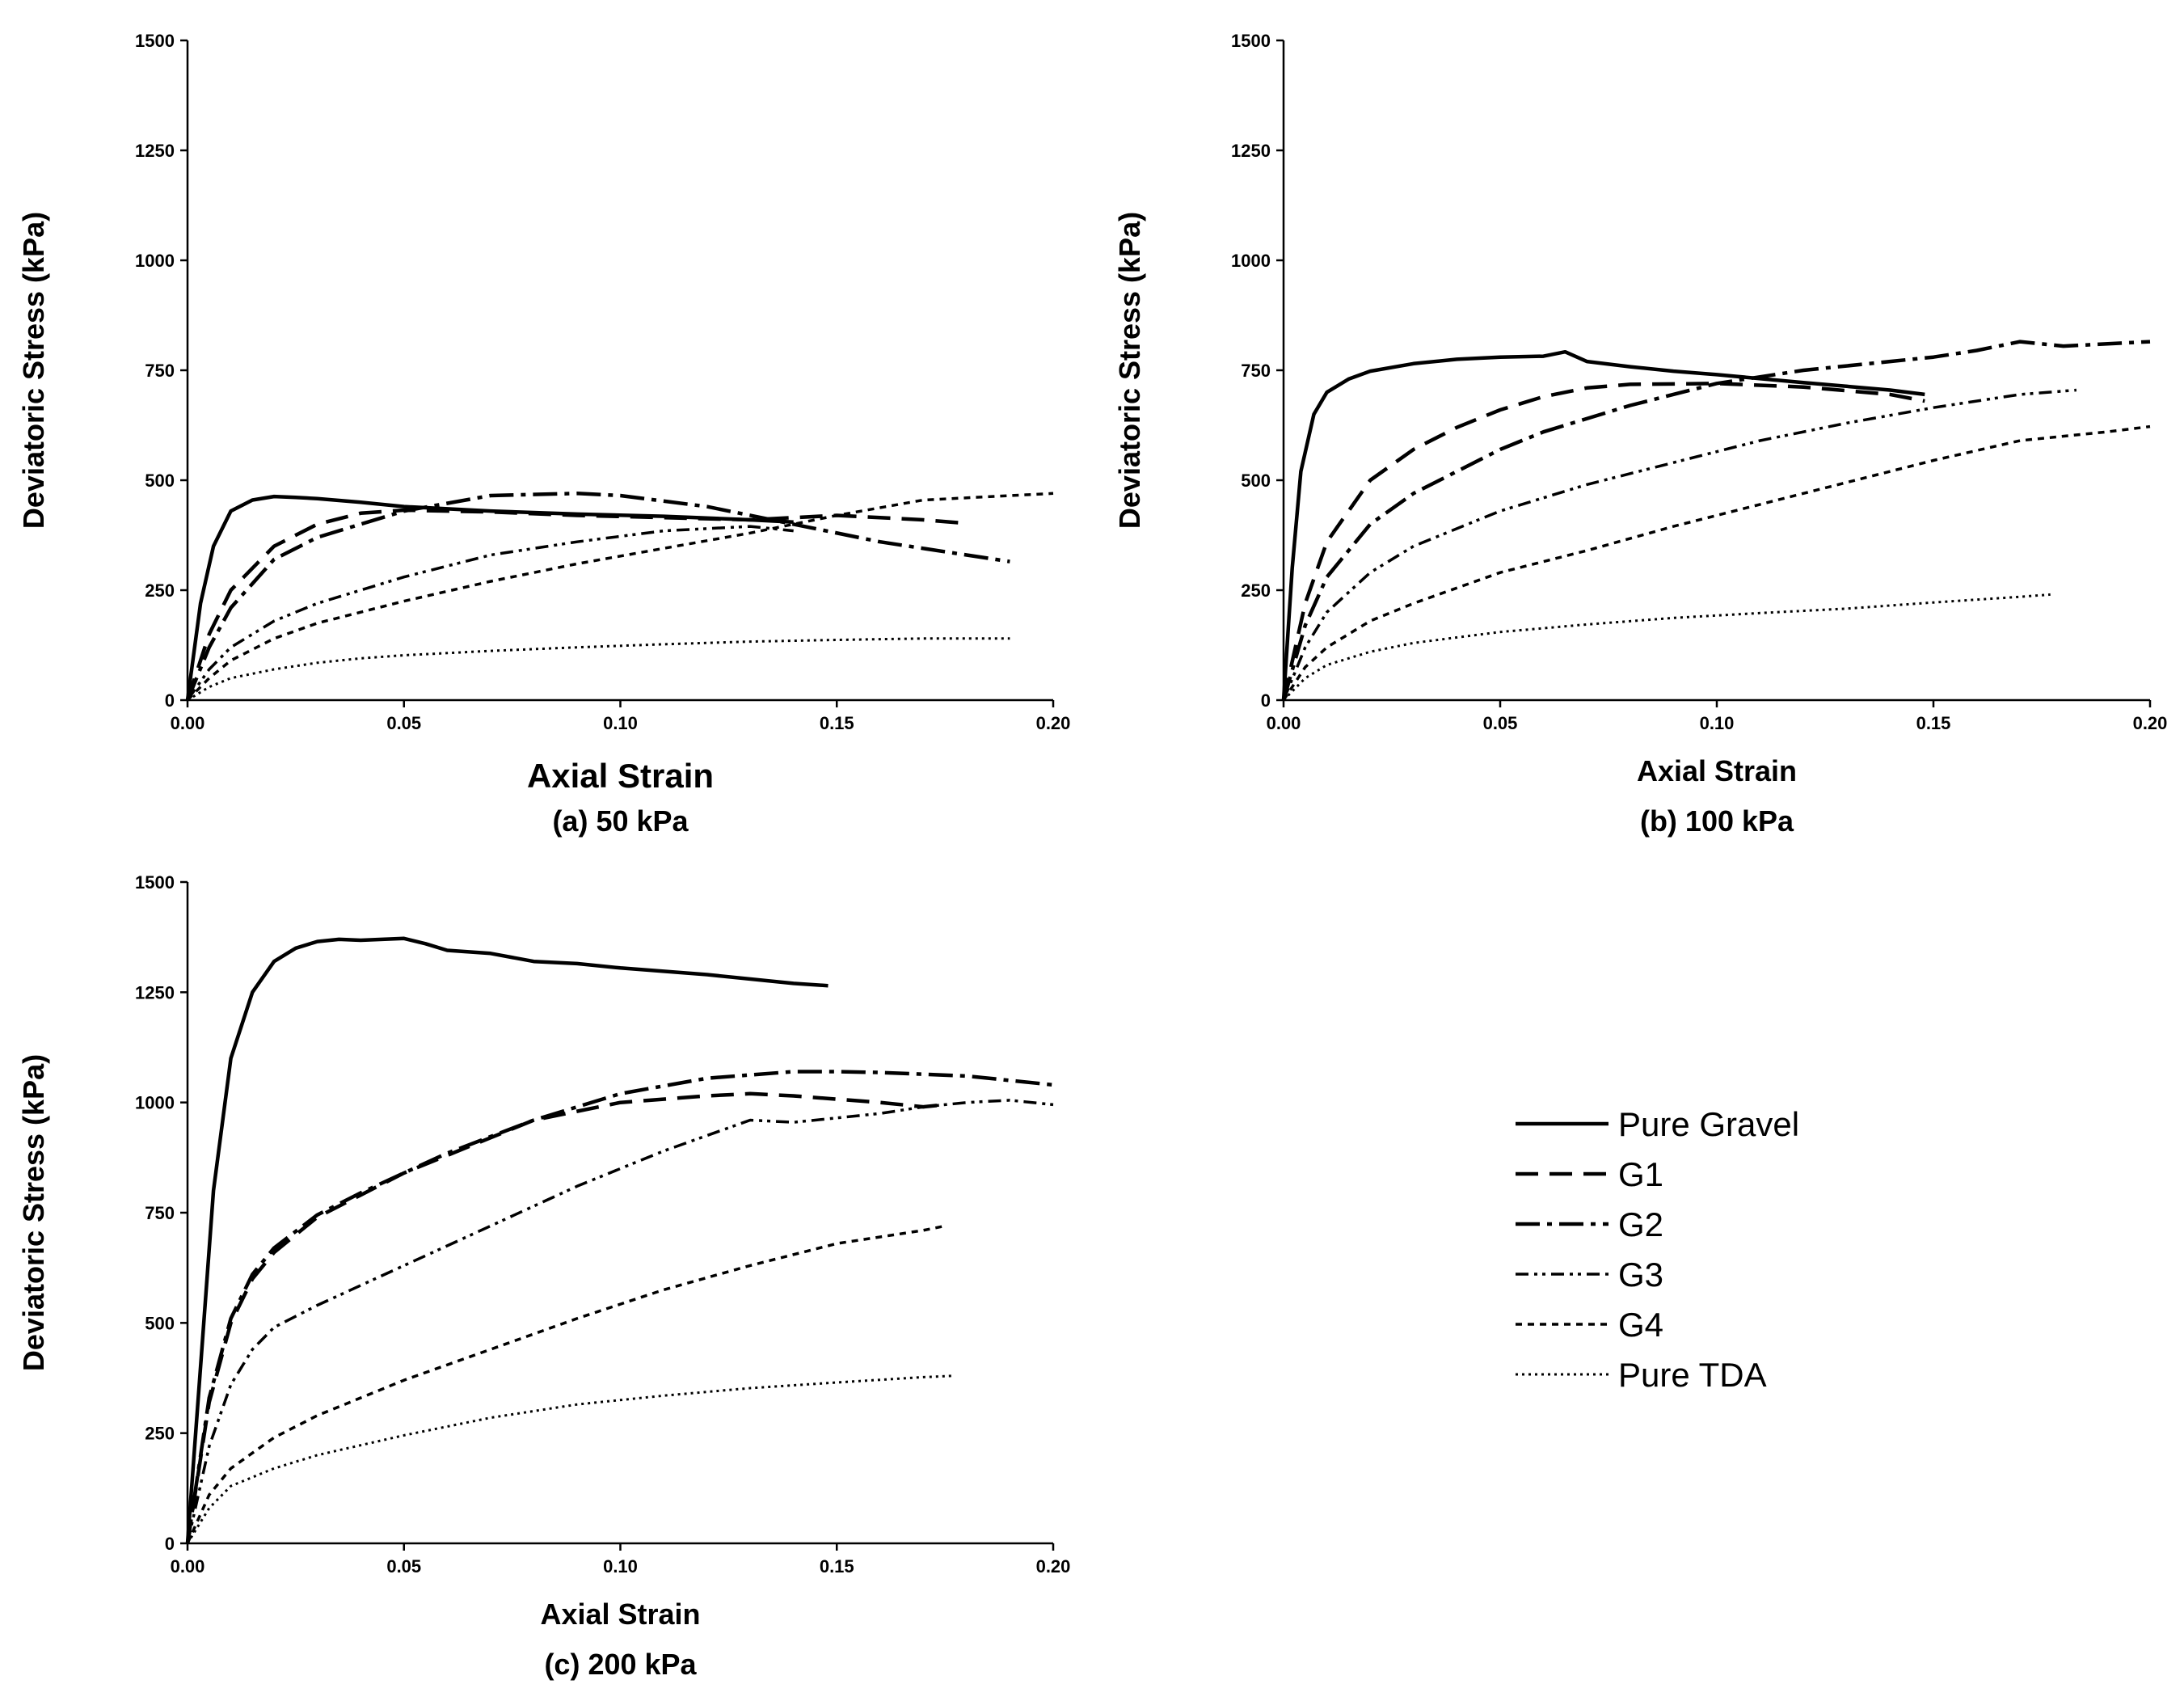  Describe the element at coordinates (620, 821) in the screenshot. I see `panel-caption: (a) 50 kPa` at that location.